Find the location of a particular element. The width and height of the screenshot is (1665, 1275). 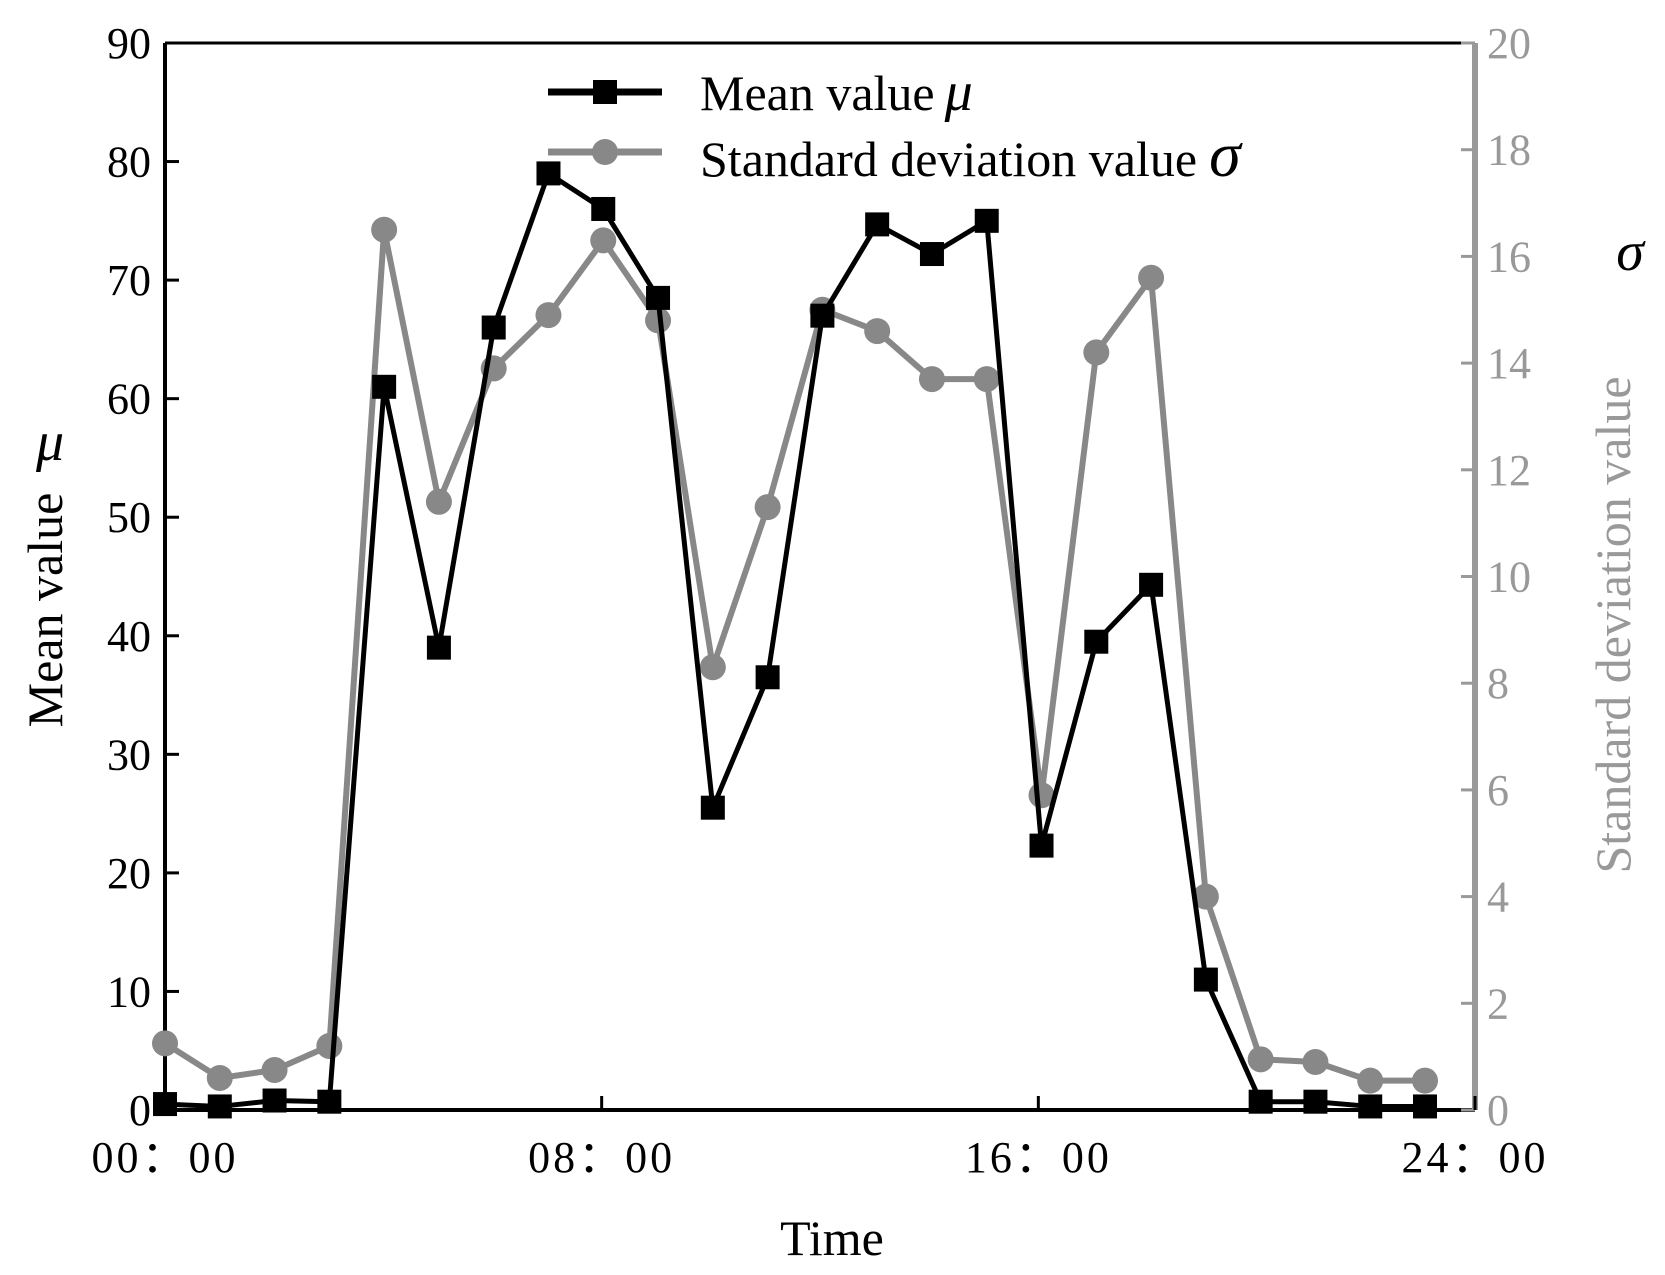

x-tick-label: 24：00 is located at coordinates (1475, 1157).